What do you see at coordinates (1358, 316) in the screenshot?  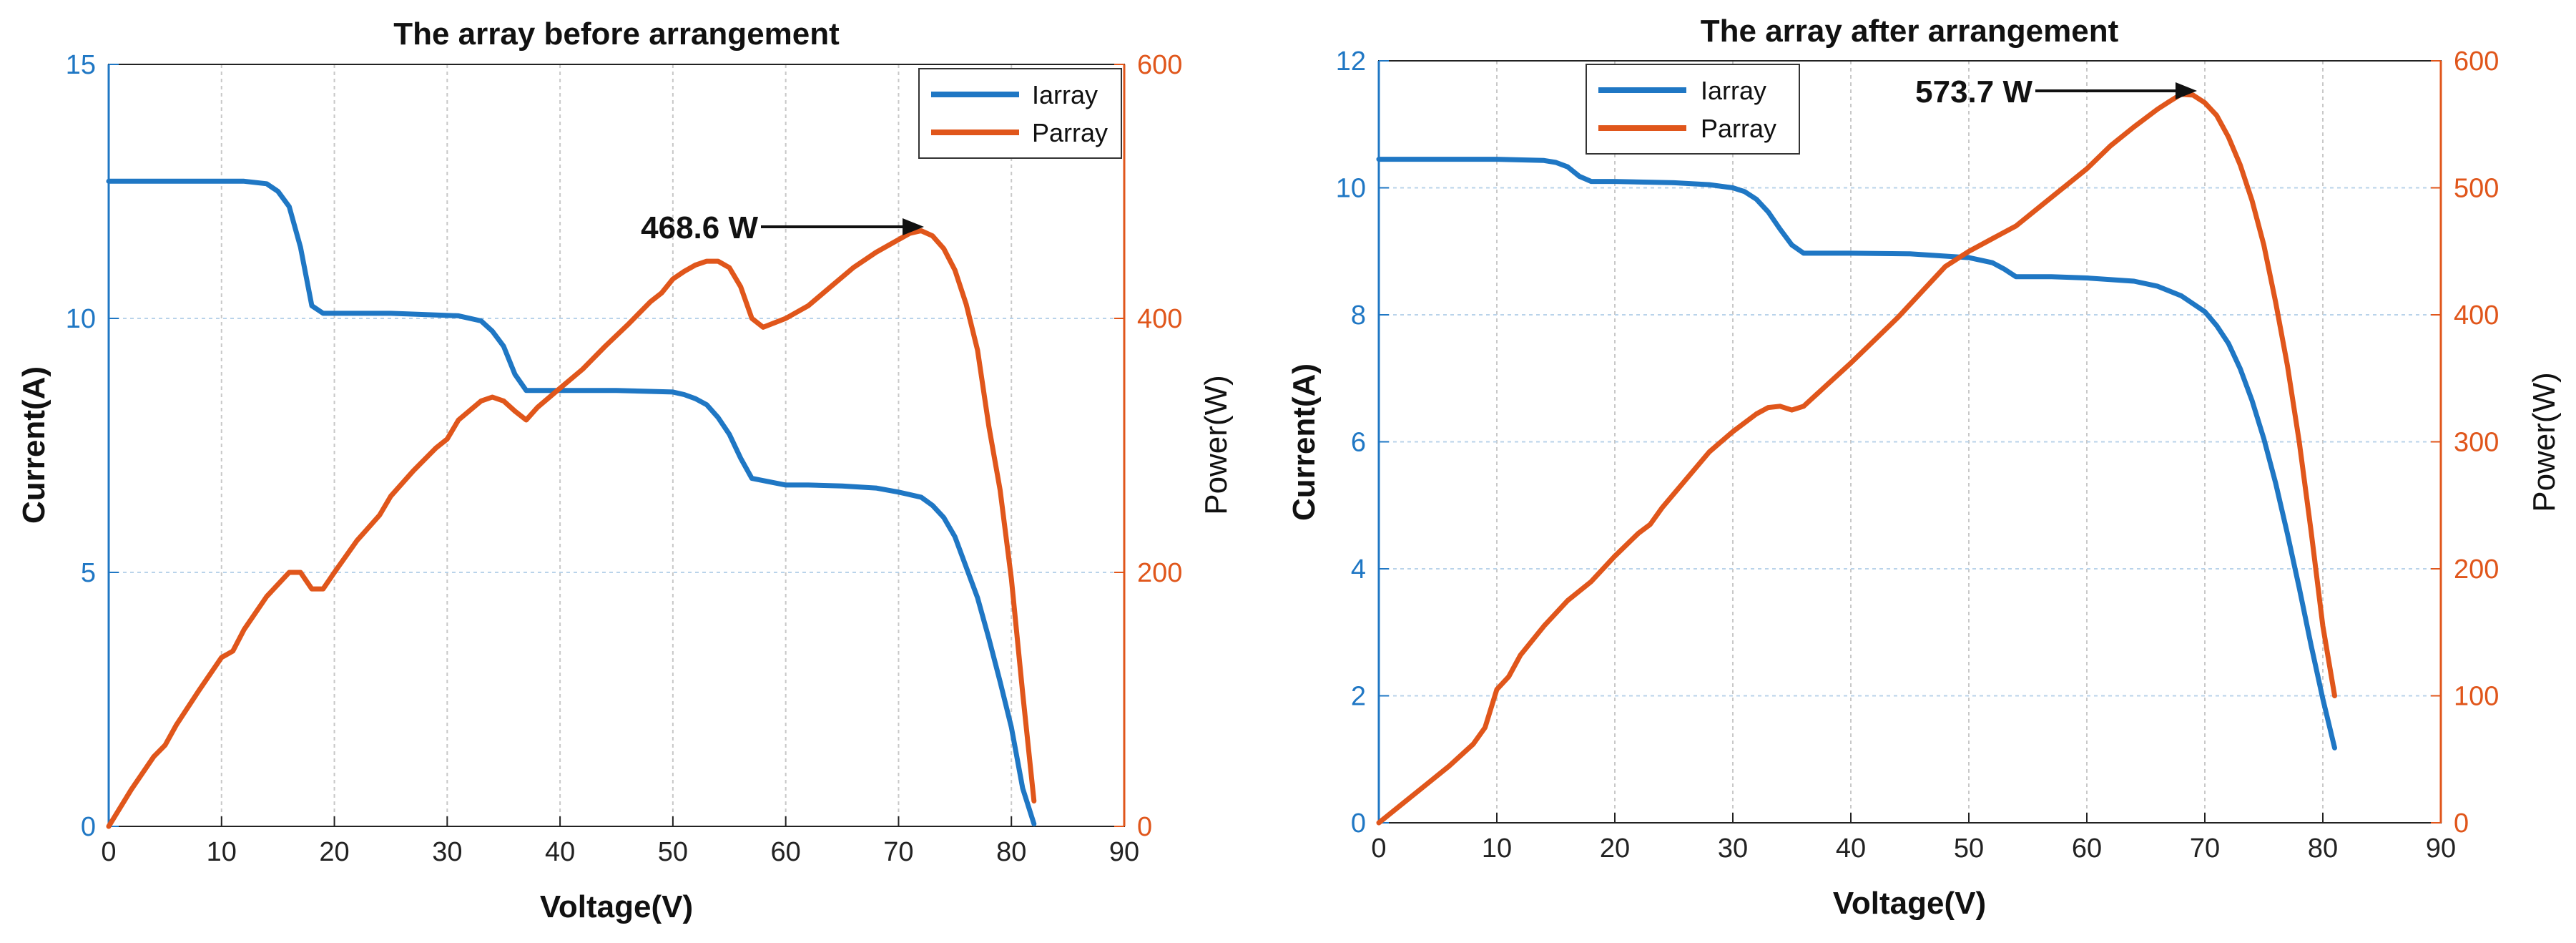 I see `y-left-tick-label: 8` at bounding box center [1358, 316].